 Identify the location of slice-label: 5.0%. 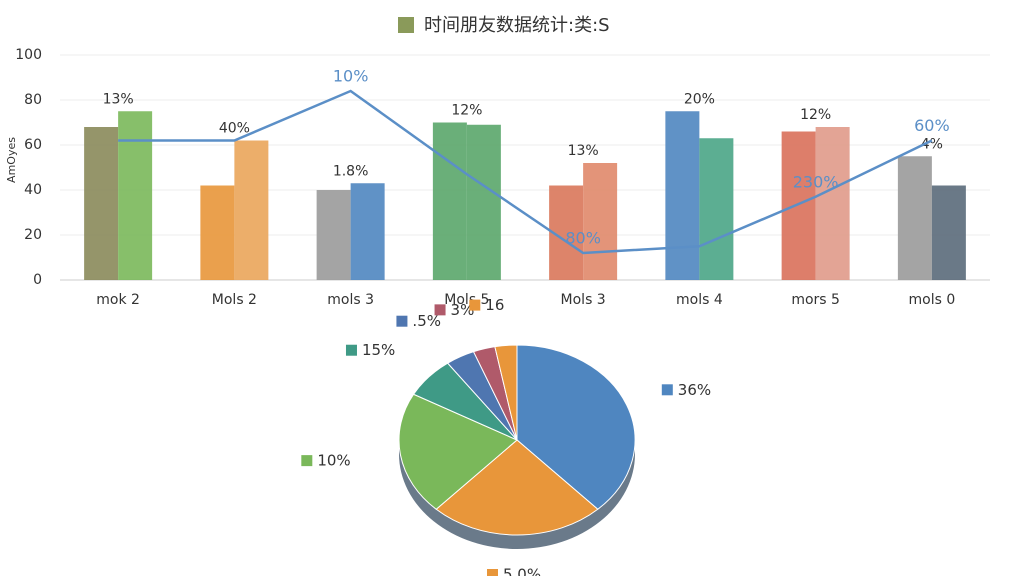
(522, 571).